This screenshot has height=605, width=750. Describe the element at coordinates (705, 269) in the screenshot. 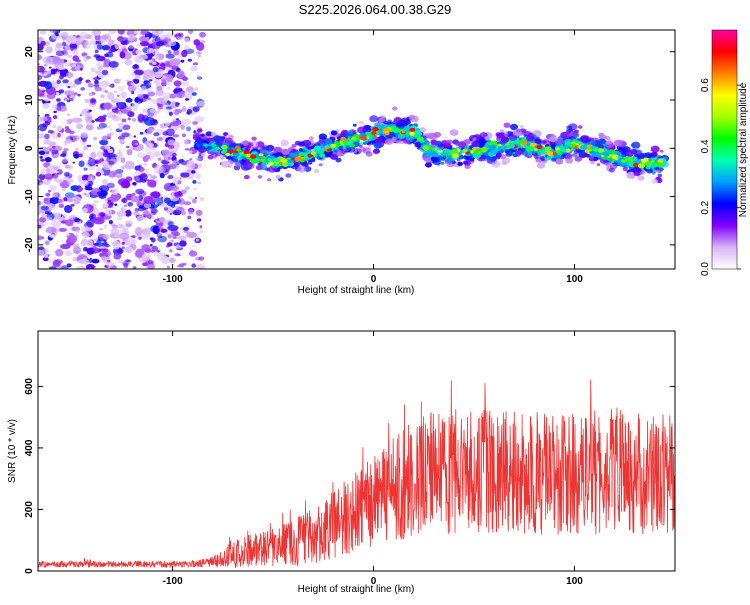

I see `colorbar-tick-label: 0.0` at that location.